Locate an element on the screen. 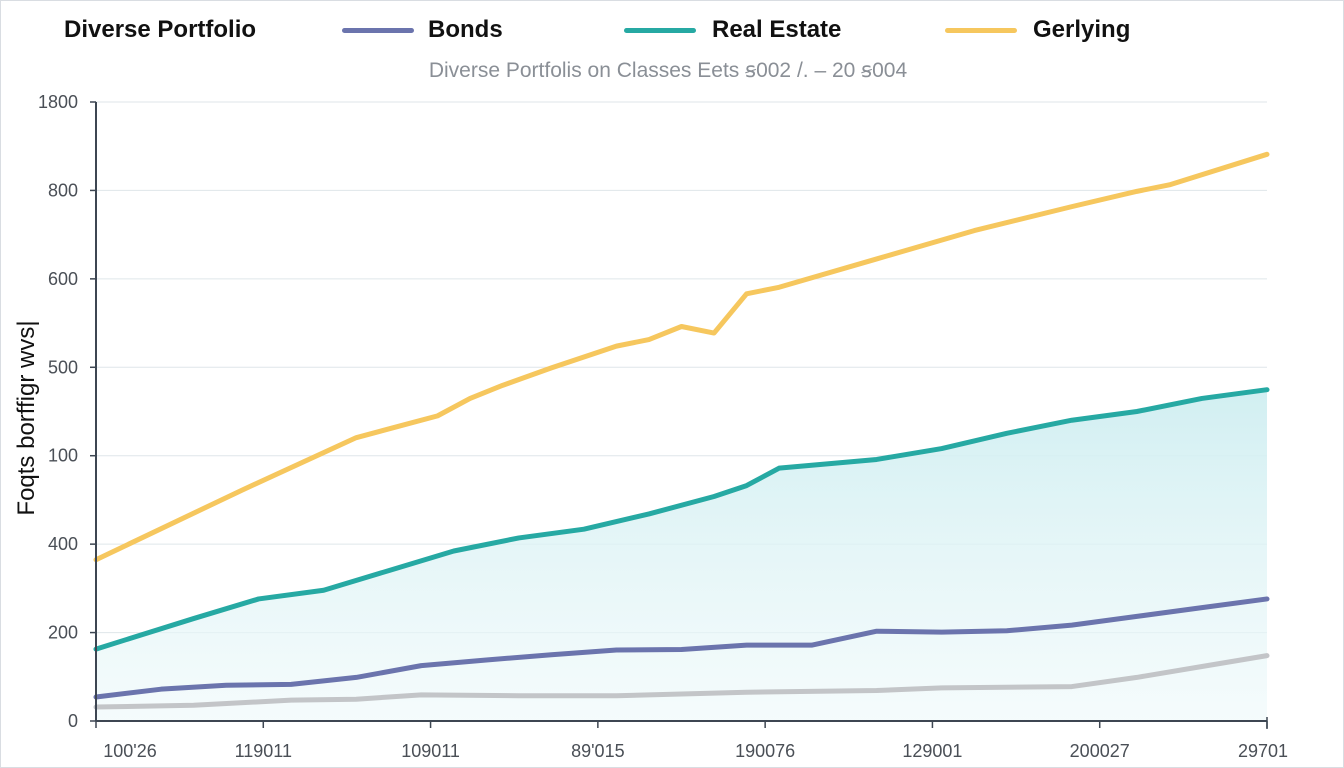 The height and width of the screenshot is (768, 1344). legend-label-gerlying: Gerlying is located at coordinates (1082, 29).